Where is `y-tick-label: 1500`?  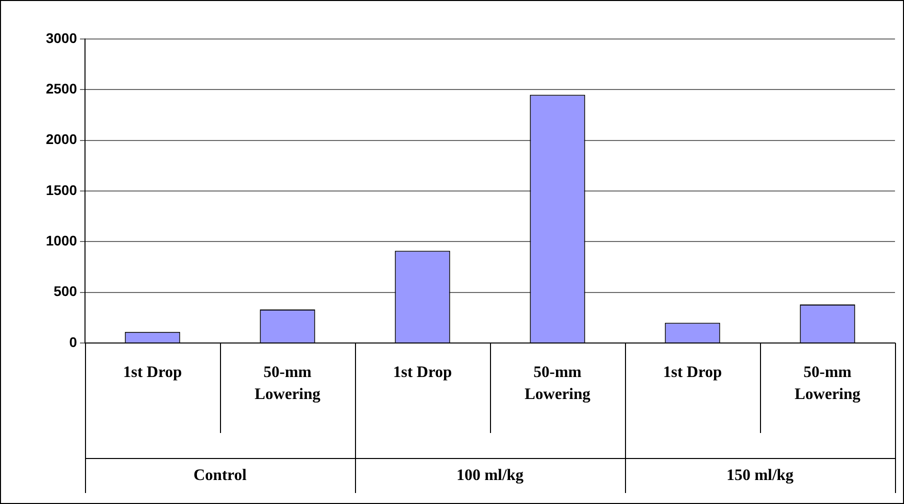
y-tick-label: 1500 is located at coordinates (62, 190).